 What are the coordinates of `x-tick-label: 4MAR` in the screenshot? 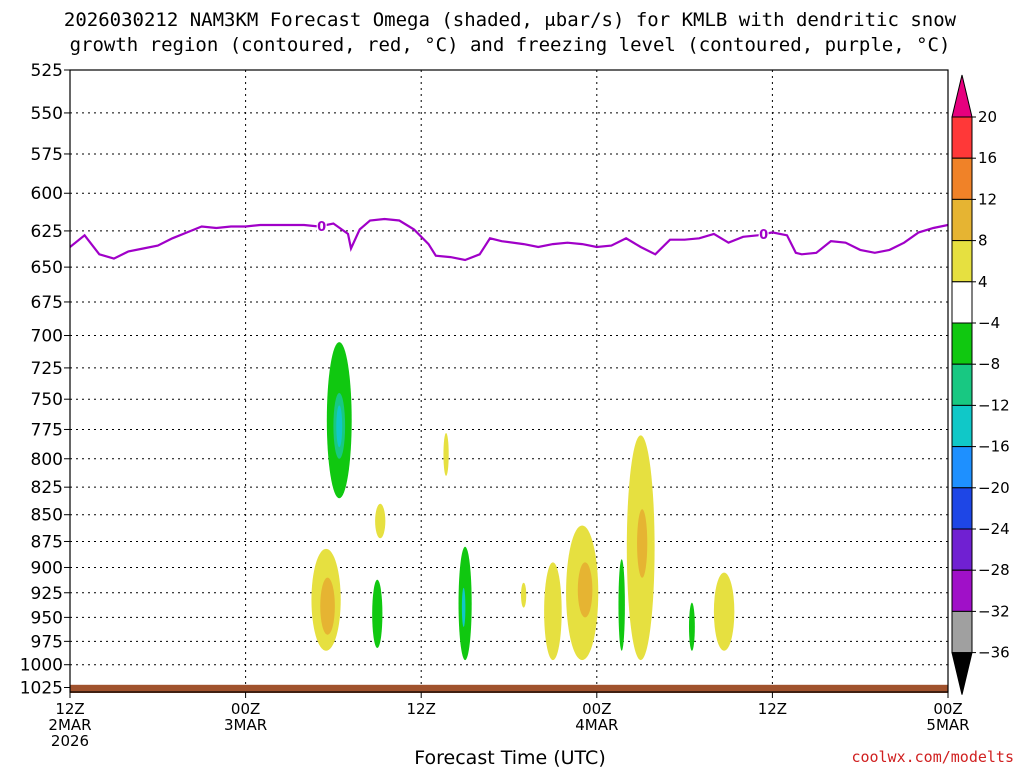 It's located at (596, 725).